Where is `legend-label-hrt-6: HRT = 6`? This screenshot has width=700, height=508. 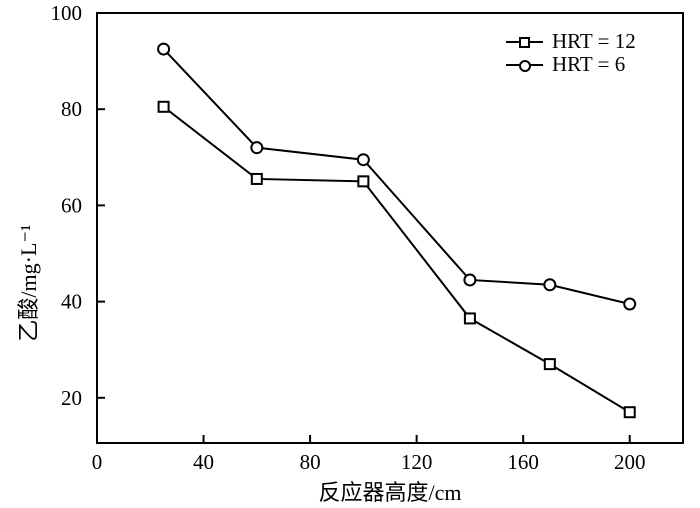 legend-label-hrt-6: HRT = 6 is located at coordinates (589, 64).